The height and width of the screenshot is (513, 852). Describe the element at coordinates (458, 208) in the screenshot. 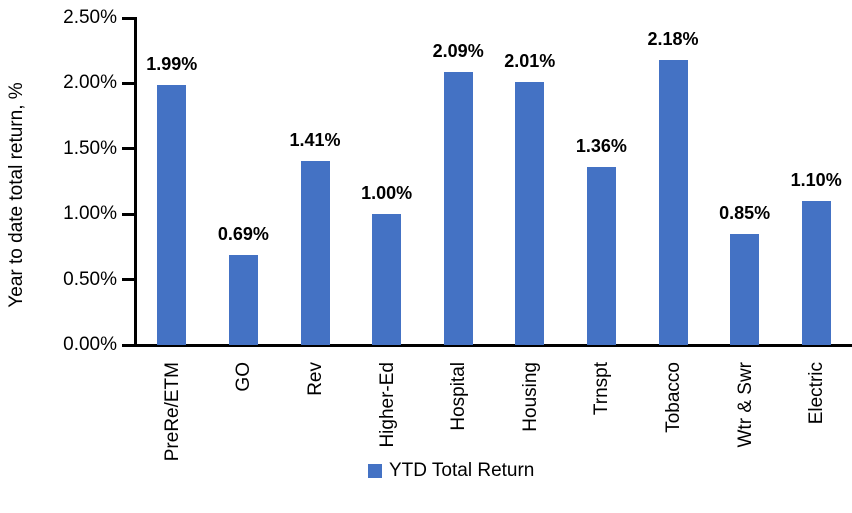

I see `bar-hospital` at that location.